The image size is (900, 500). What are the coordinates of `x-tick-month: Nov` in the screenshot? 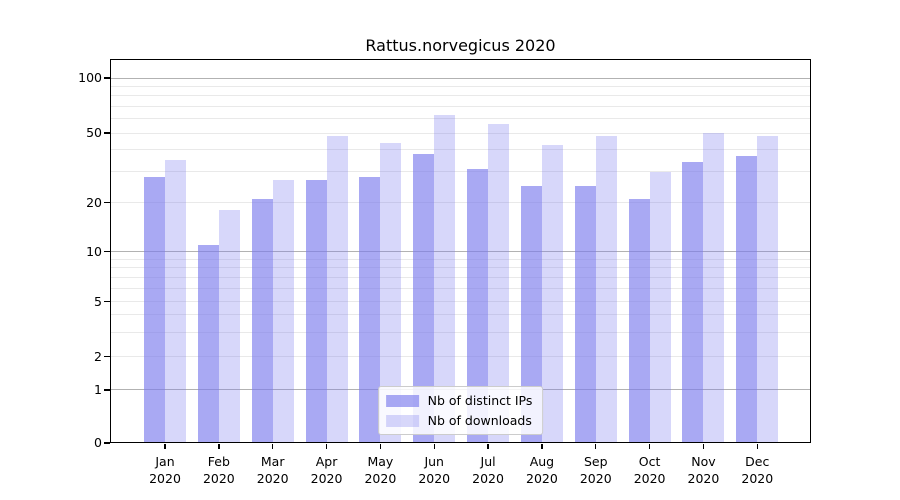 It's located at (703, 461).